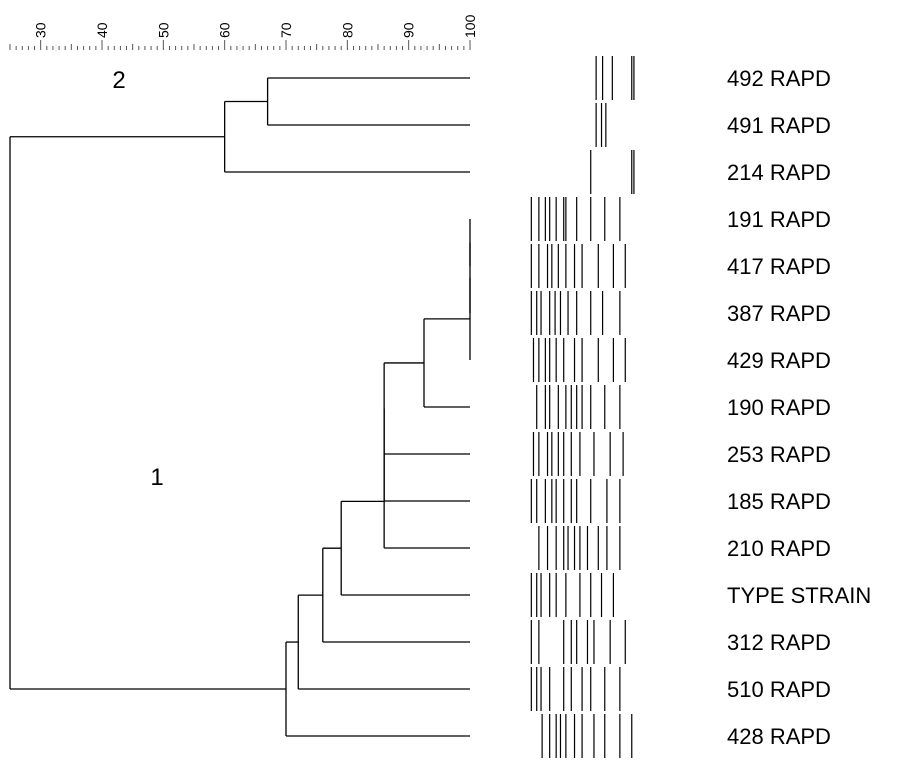  I want to click on strain-label: 214 RAPD, so click(779, 172).